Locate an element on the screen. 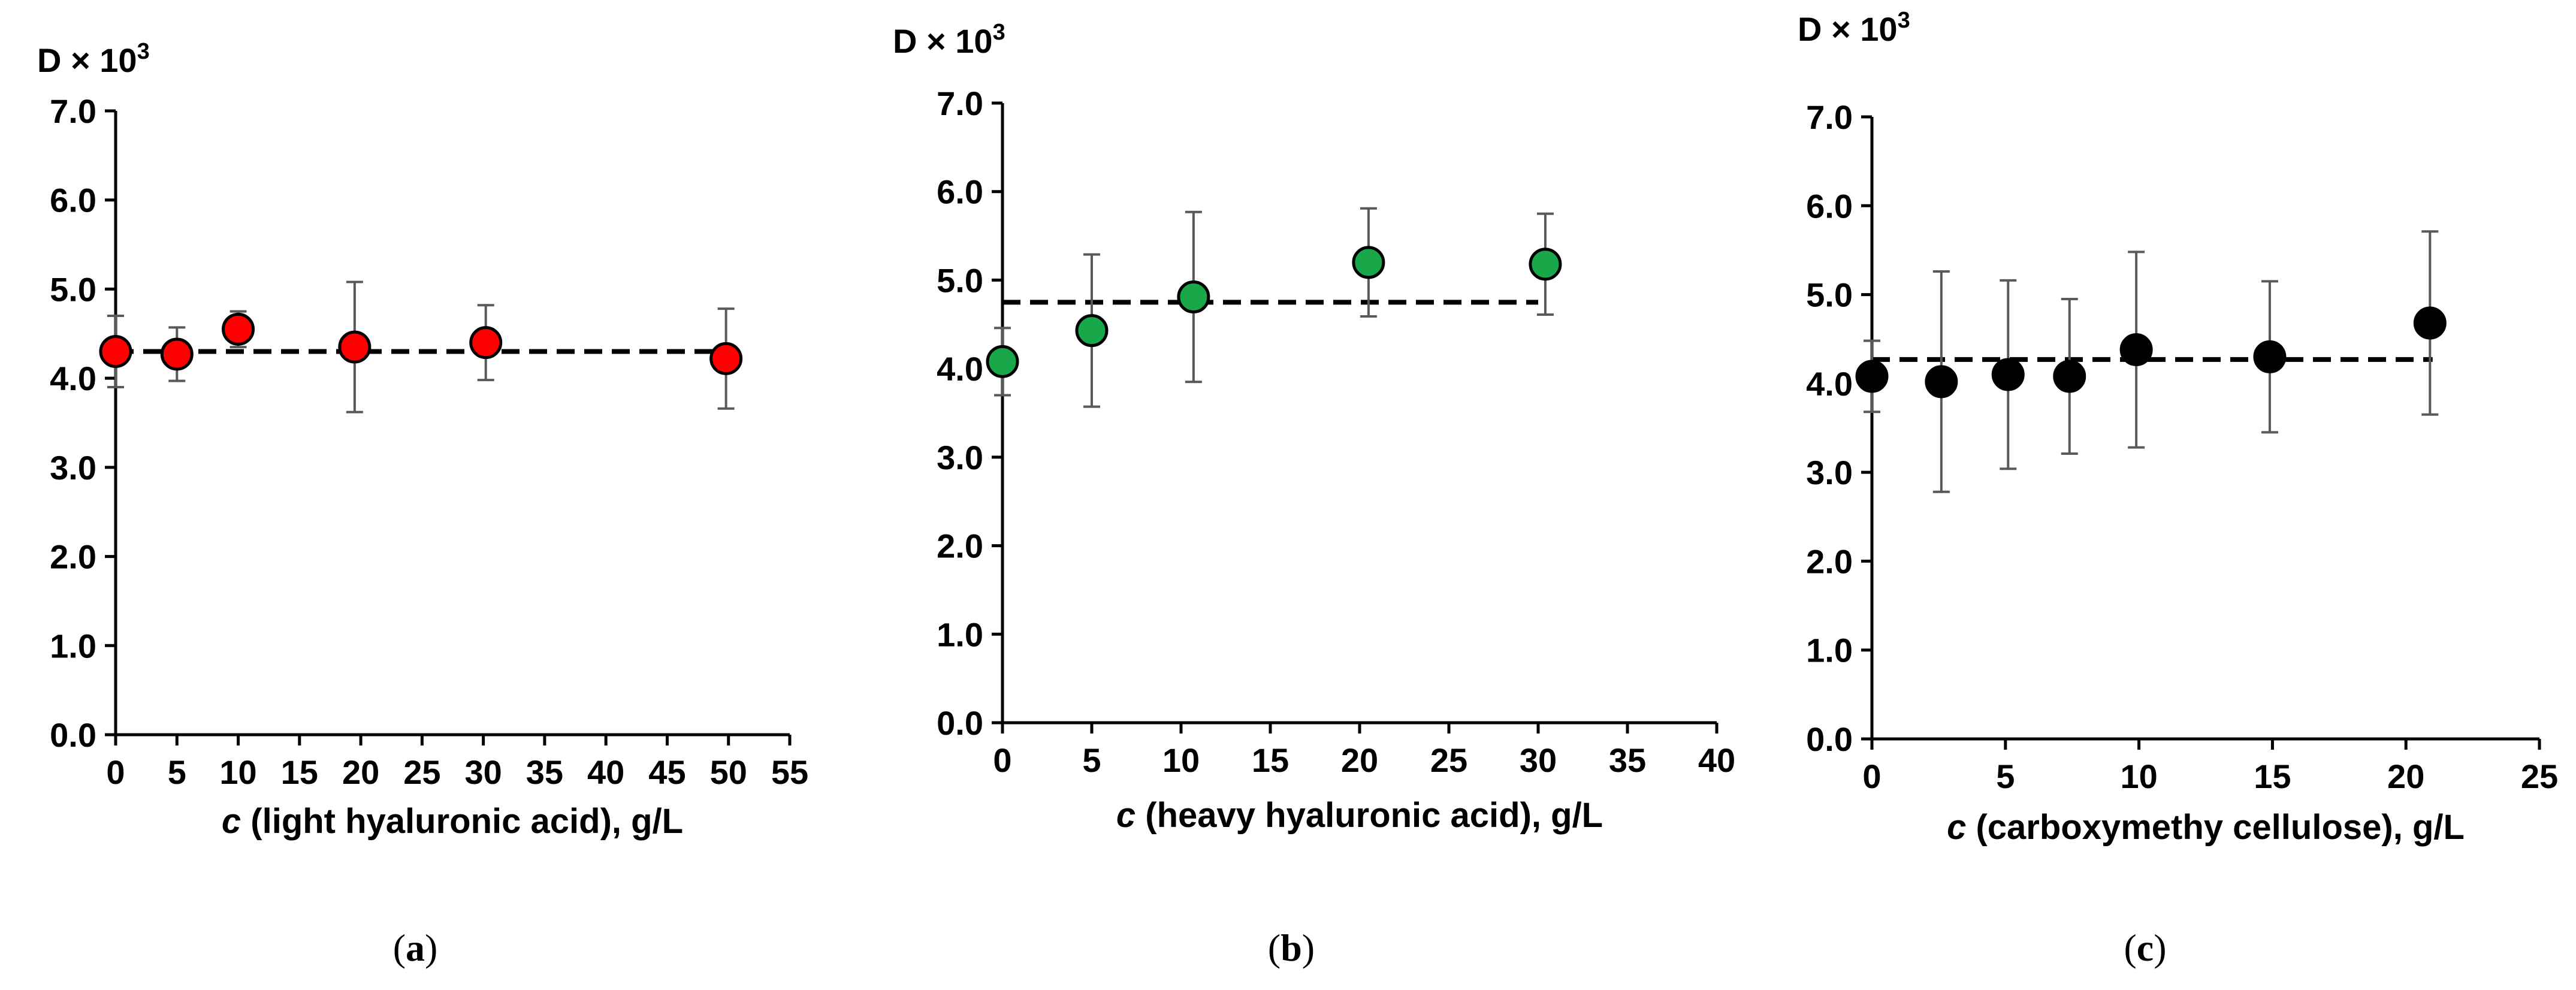 The height and width of the screenshot is (990, 2576). x-tick-label: 45 is located at coordinates (667, 772).